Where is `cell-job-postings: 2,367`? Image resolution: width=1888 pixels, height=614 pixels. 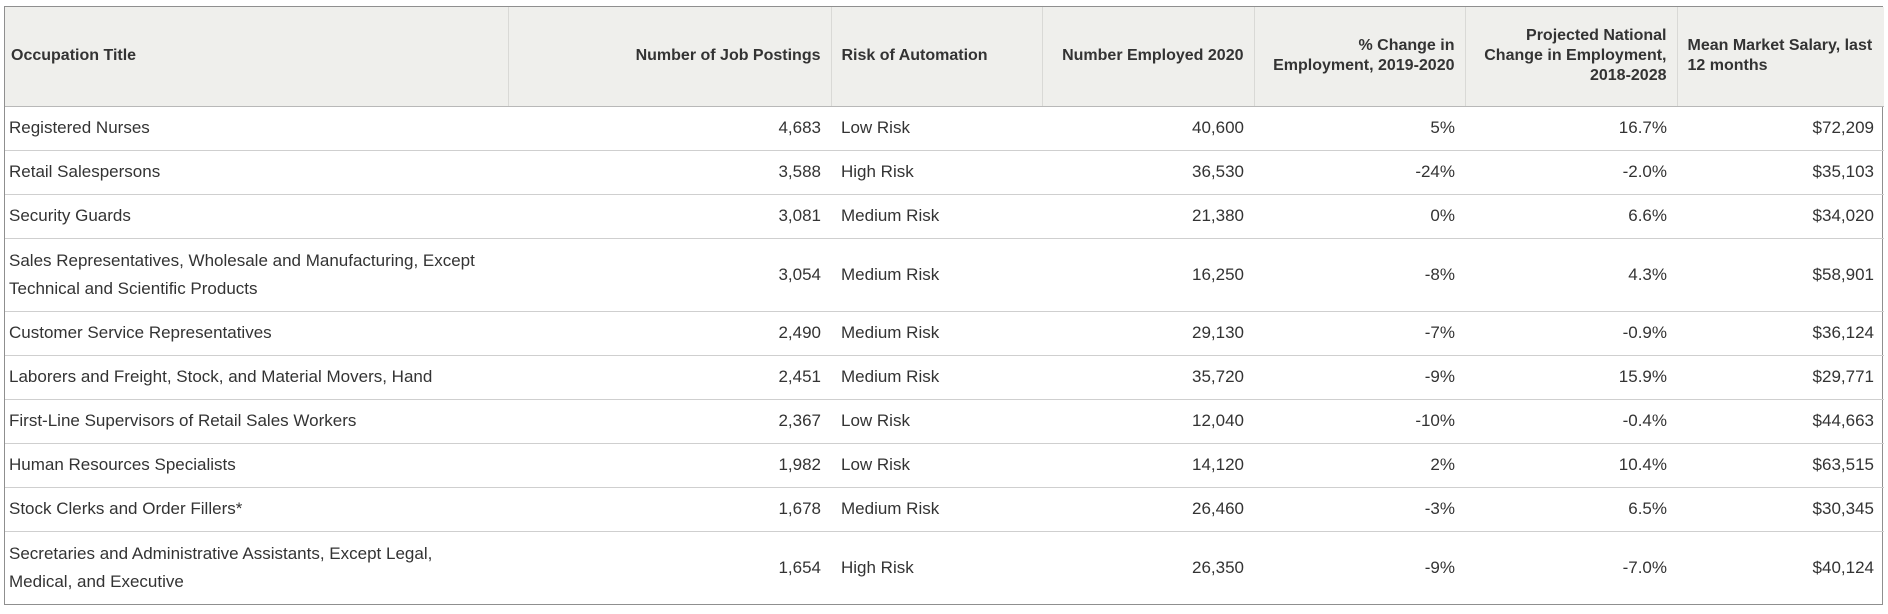 cell-job-postings: 2,367 is located at coordinates (669, 421).